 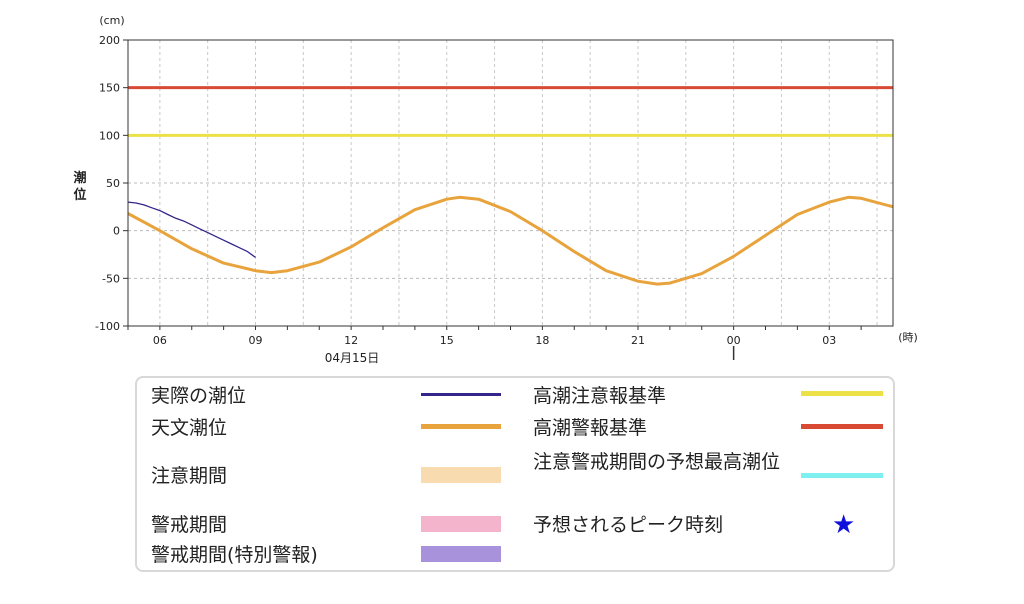 What do you see at coordinates (590, 428) in the screenshot?
I see `legend-label: 高潮警報基準` at bounding box center [590, 428].